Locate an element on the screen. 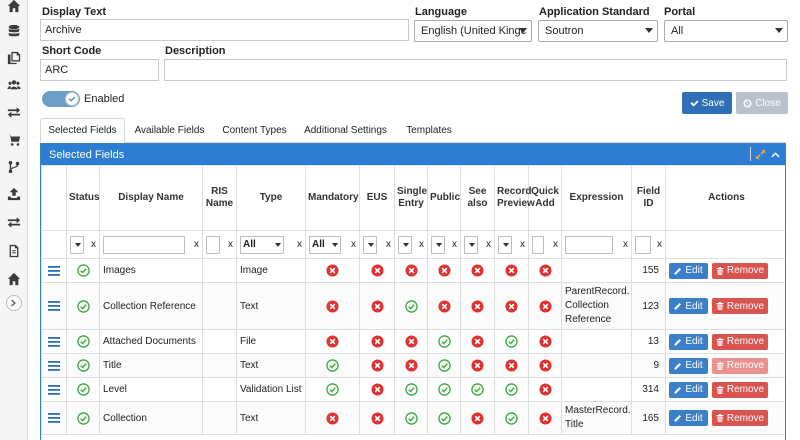 This screenshot has height=440, width=800. col-expression: Expression is located at coordinates (596, 198).